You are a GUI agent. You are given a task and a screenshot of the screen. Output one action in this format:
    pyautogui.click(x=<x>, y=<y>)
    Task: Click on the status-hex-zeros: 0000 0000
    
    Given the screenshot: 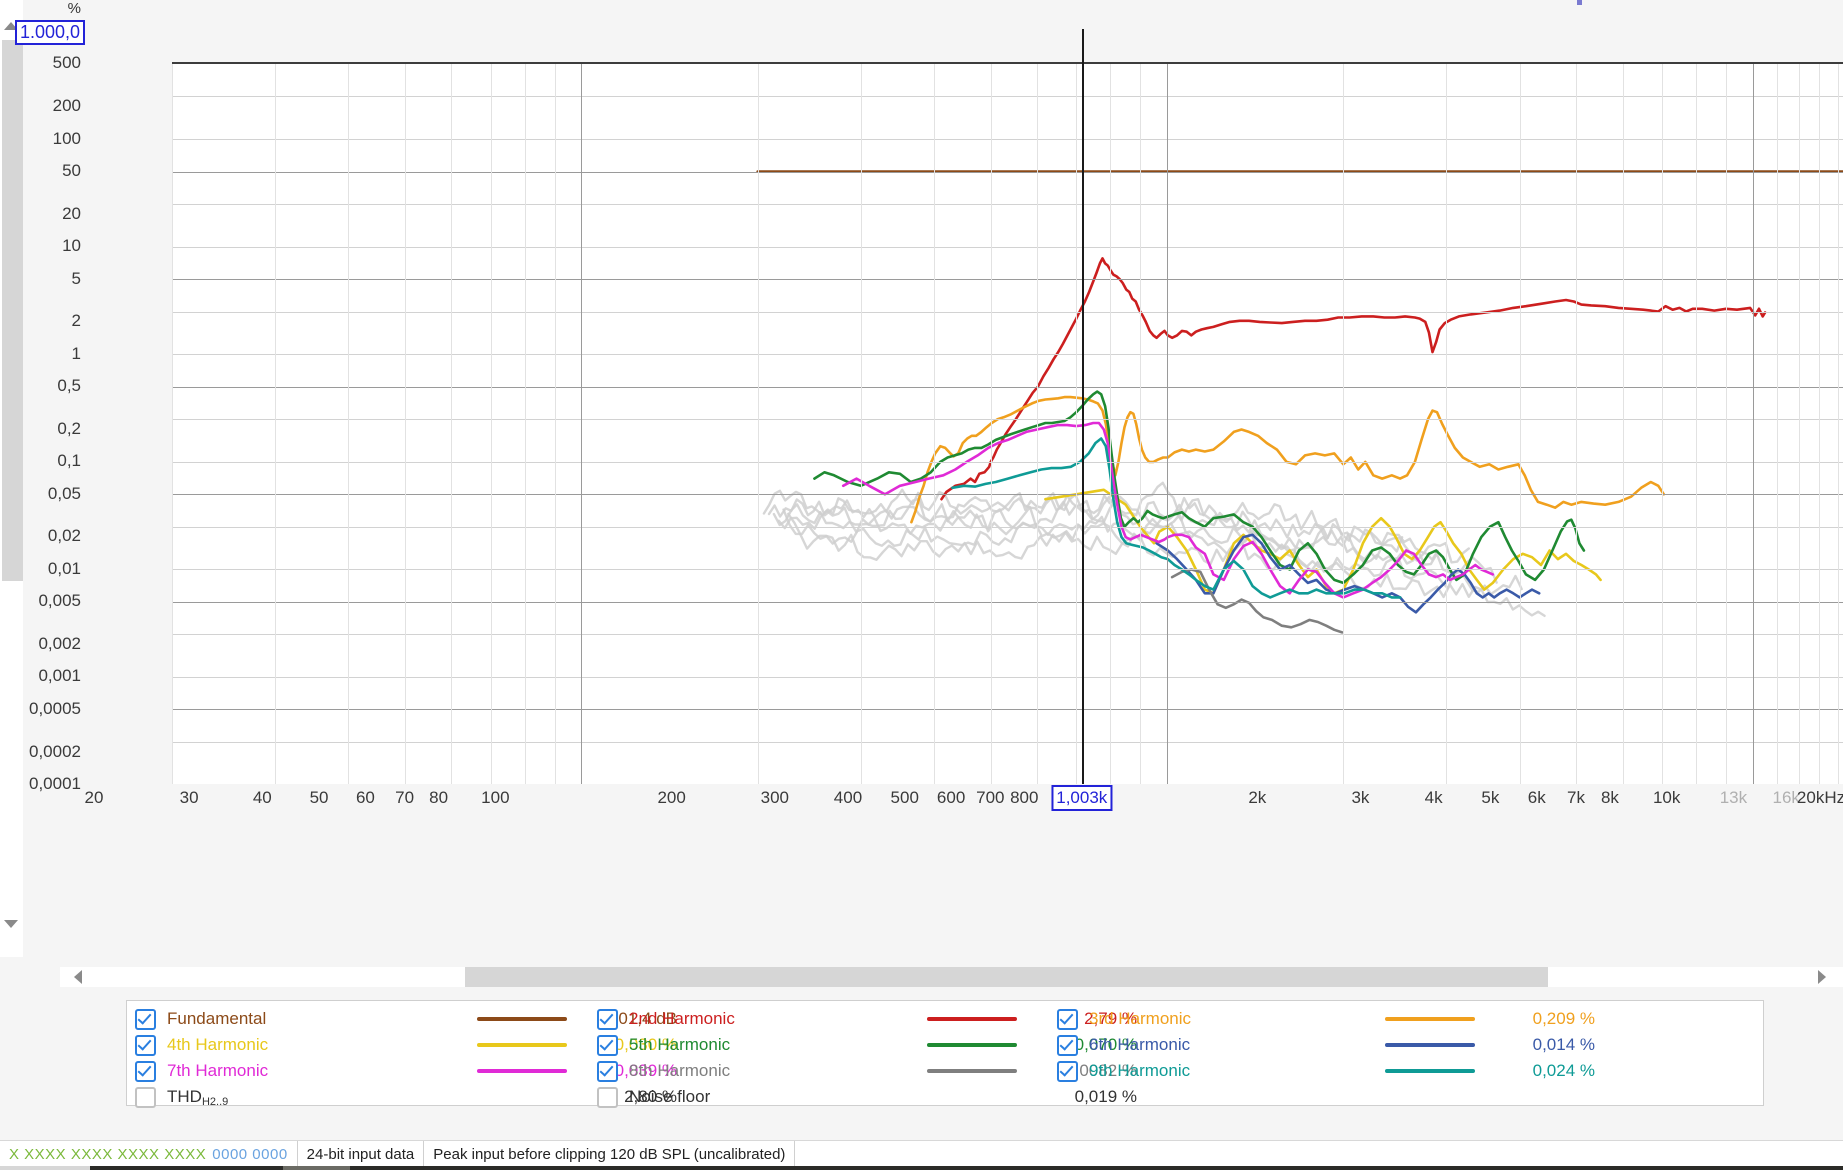 What is the action you would take?
    pyautogui.click(x=255, y=1154)
    